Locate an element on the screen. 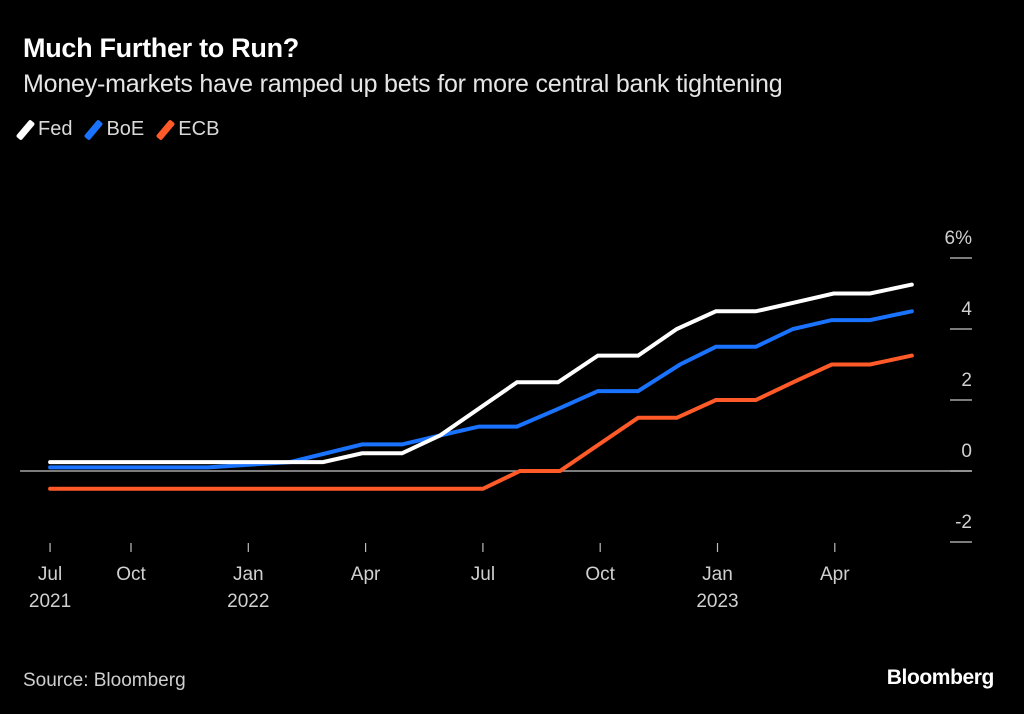  legend-label: ECB is located at coordinates (199, 129).